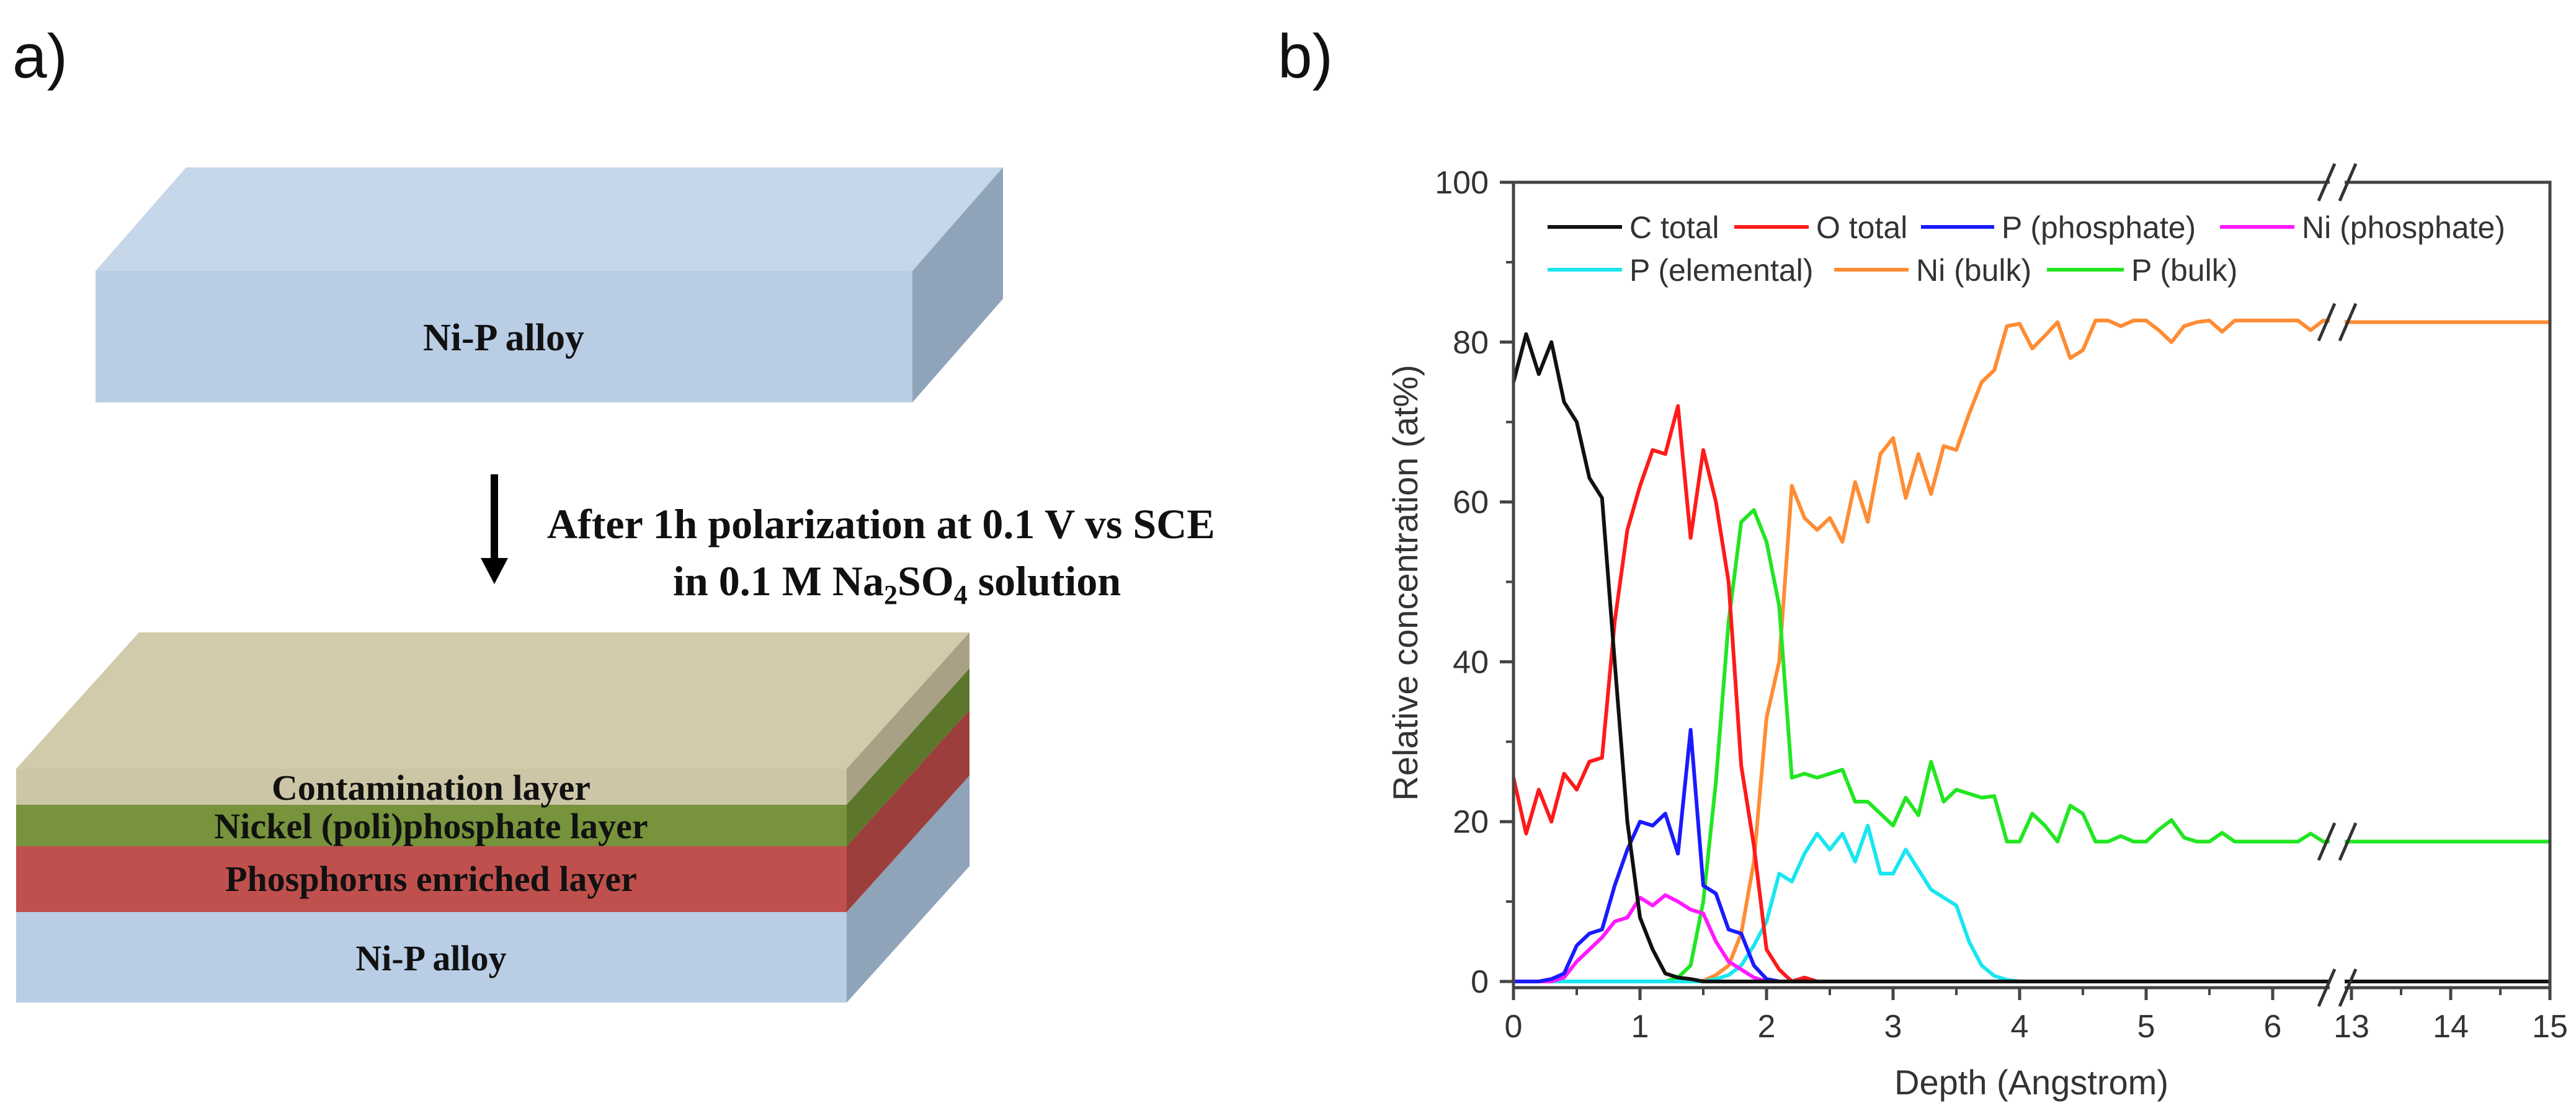  Describe the element at coordinates (2351, 1027) in the screenshot. I see `x-tick-label: 13` at that location.